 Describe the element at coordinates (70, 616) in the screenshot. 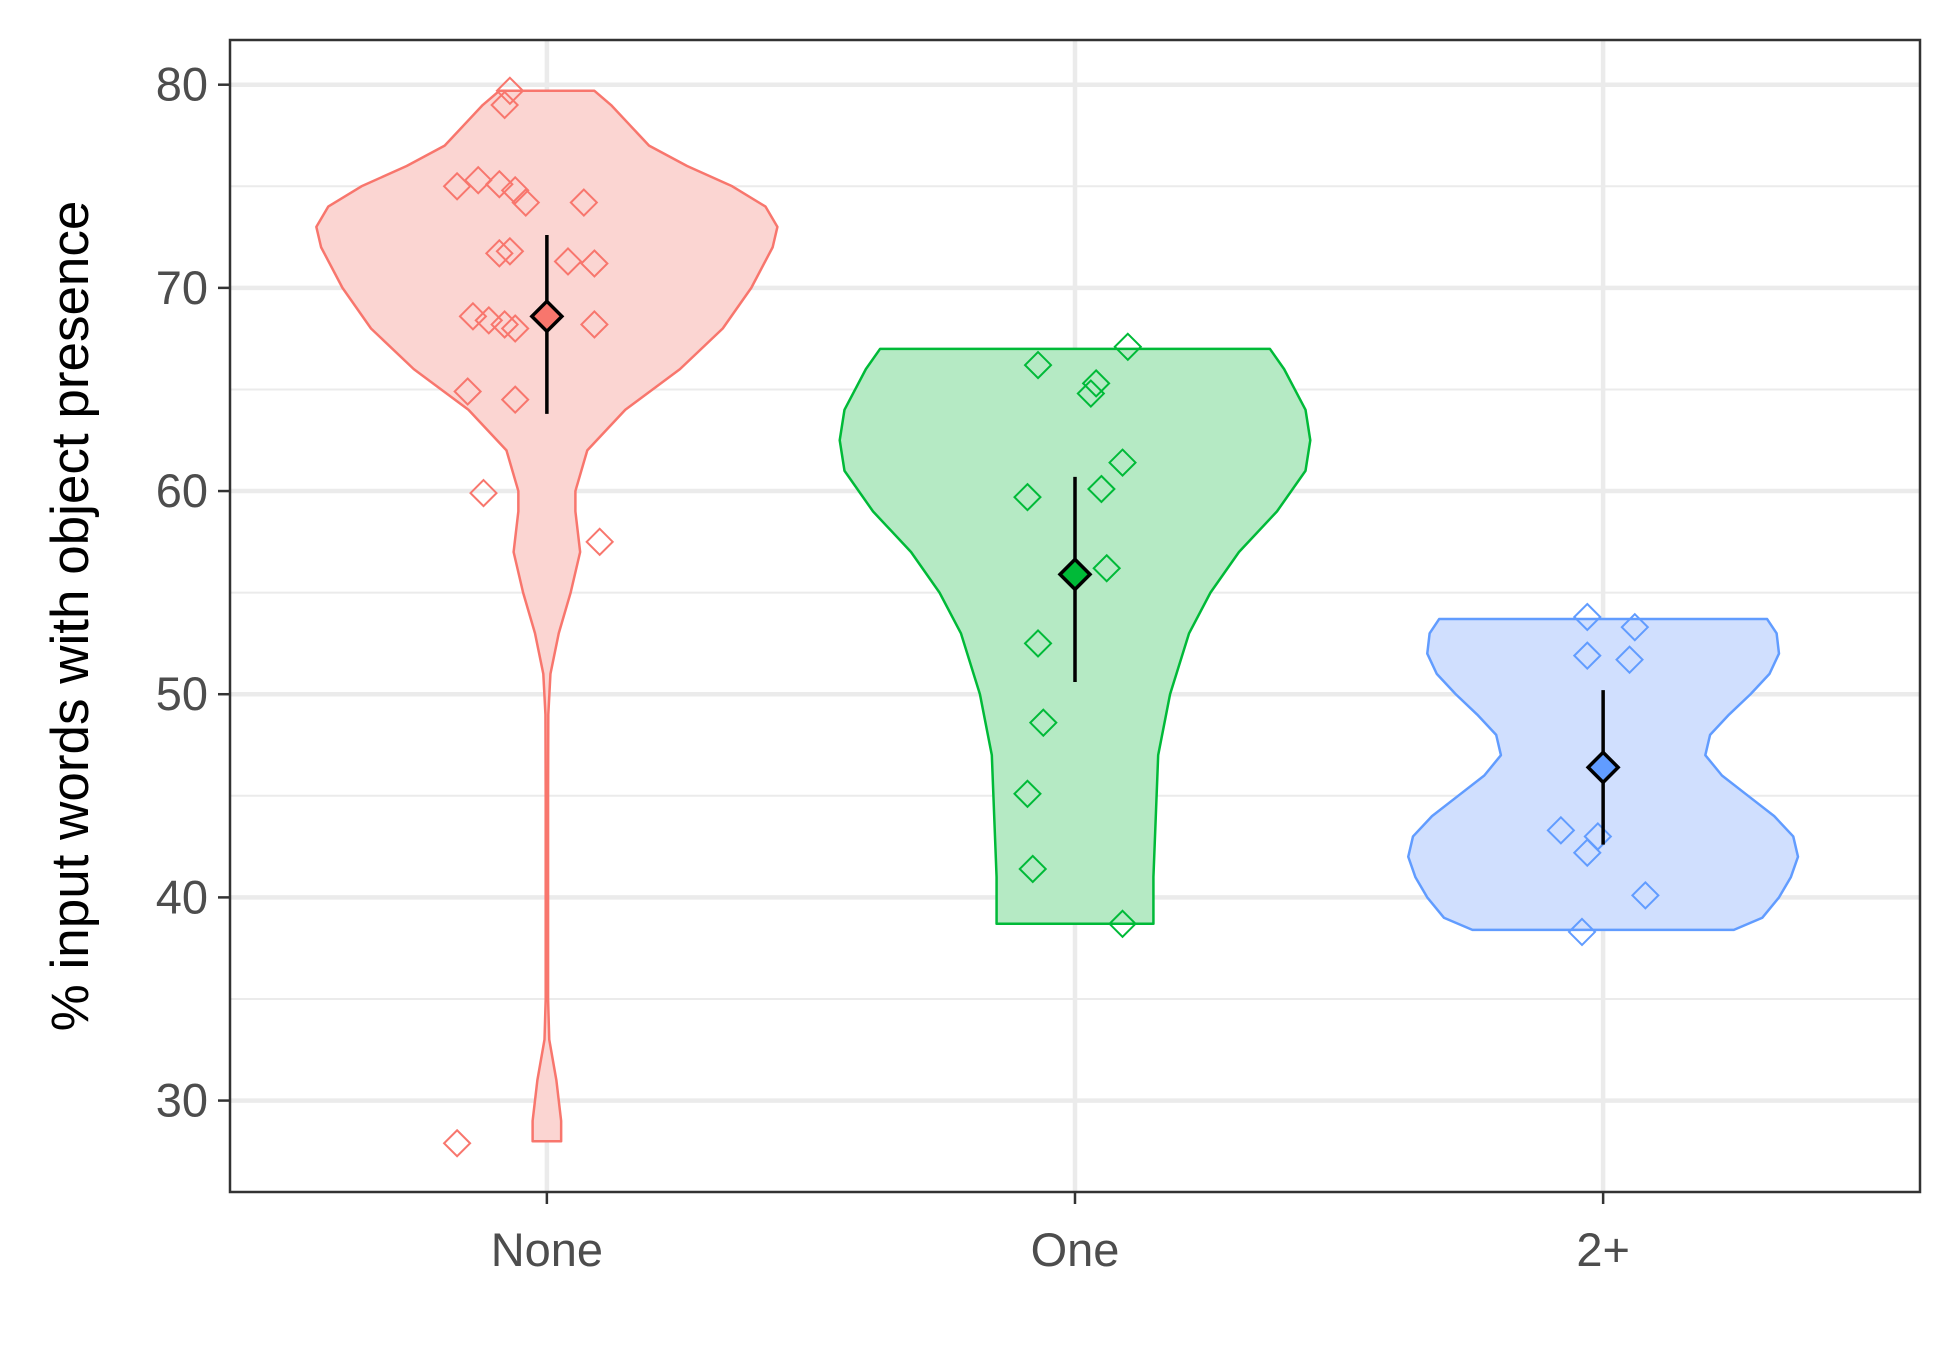

I see `y-axis-title: % input words with object presence` at that location.